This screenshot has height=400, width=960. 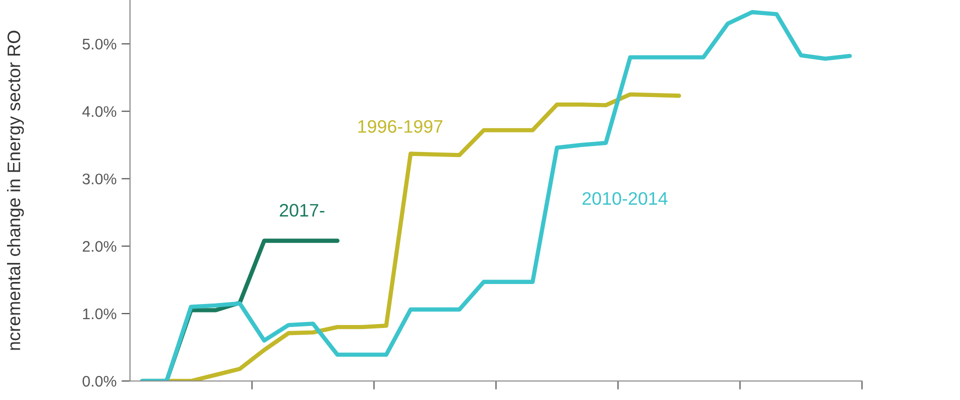 I want to click on y-tick-label: 0.0%, so click(x=99, y=381).